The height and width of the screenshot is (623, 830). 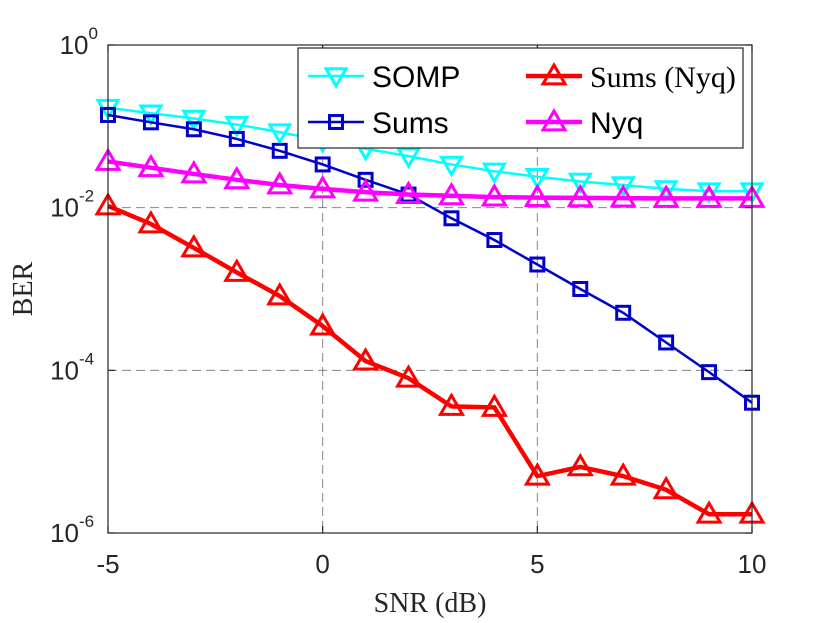 What do you see at coordinates (336, 78) in the screenshot?
I see `legend-marker-somp` at bounding box center [336, 78].